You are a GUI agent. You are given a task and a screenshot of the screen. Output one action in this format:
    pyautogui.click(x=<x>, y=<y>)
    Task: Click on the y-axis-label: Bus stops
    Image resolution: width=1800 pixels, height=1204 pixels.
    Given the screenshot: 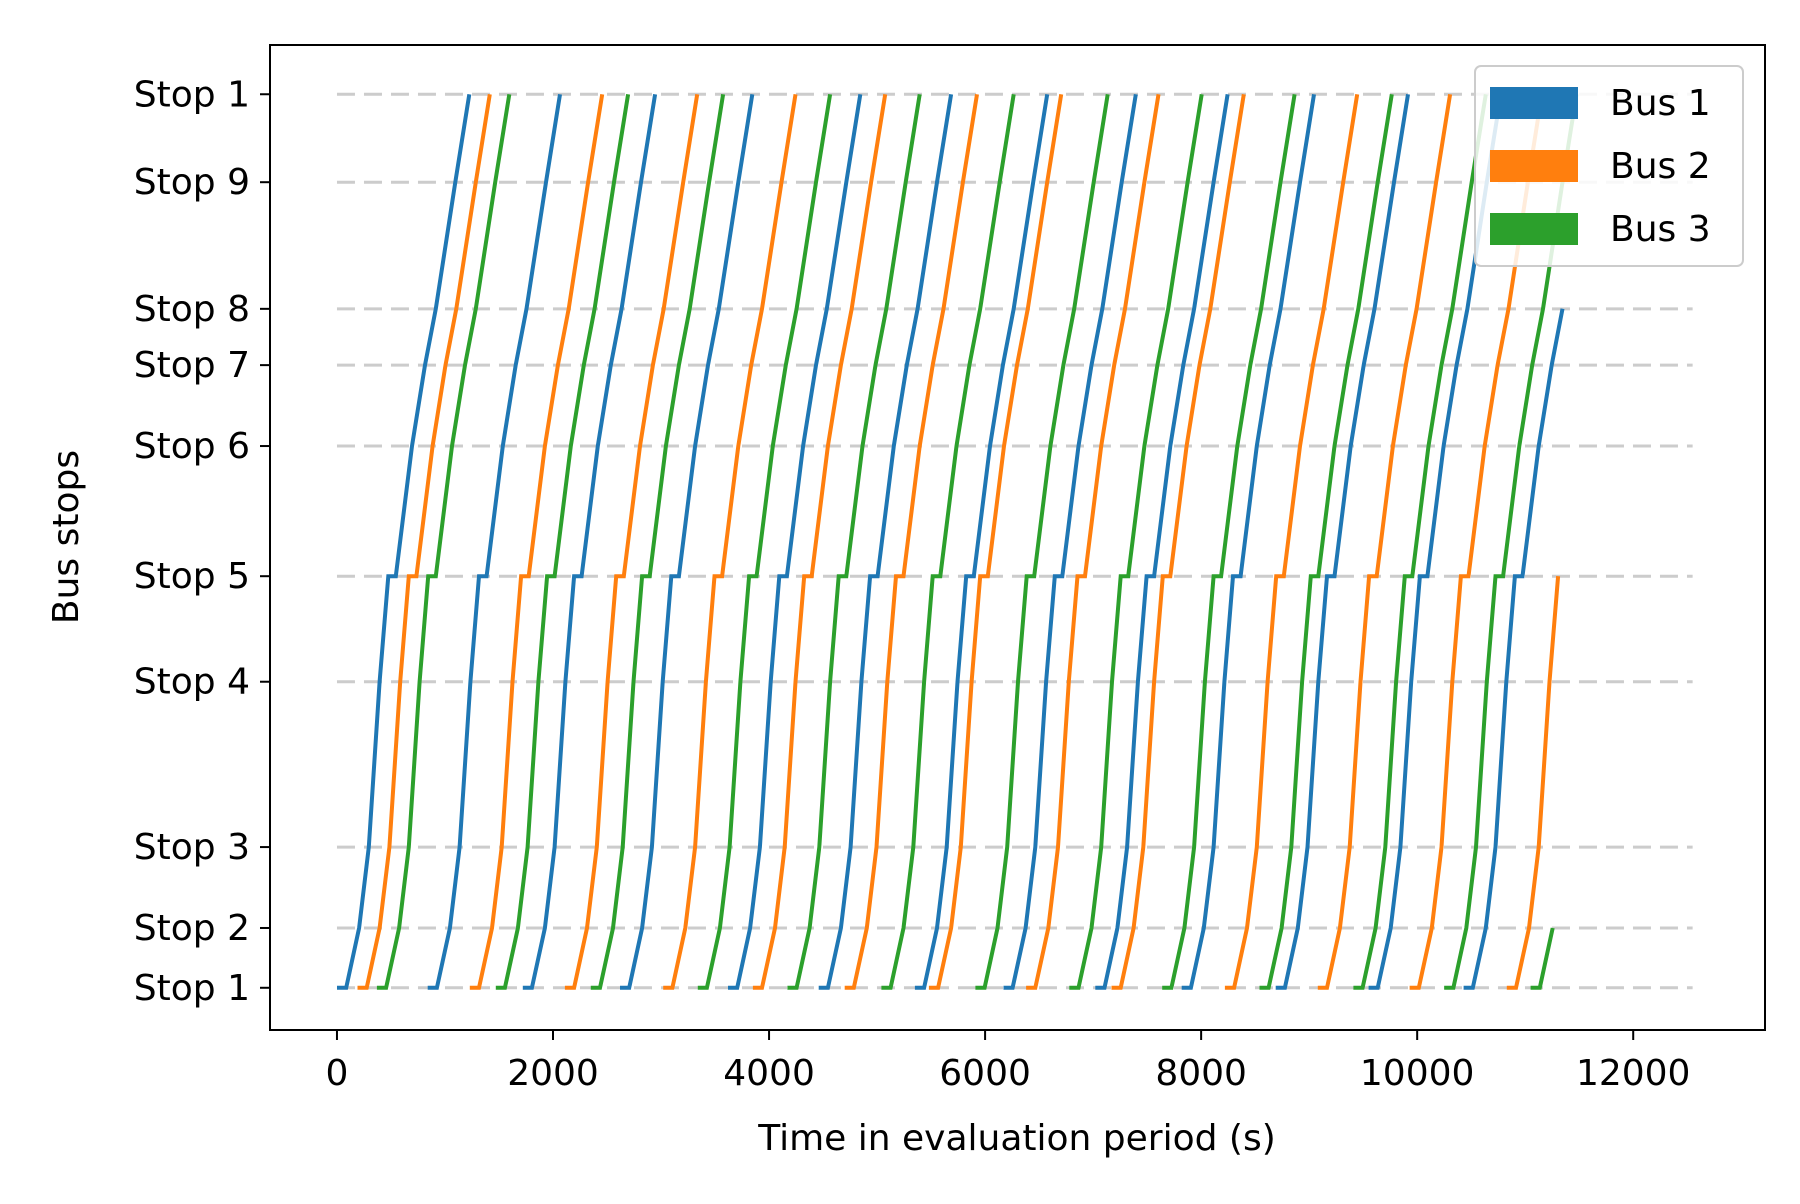 What is the action you would take?
    pyautogui.click(x=66, y=537)
    